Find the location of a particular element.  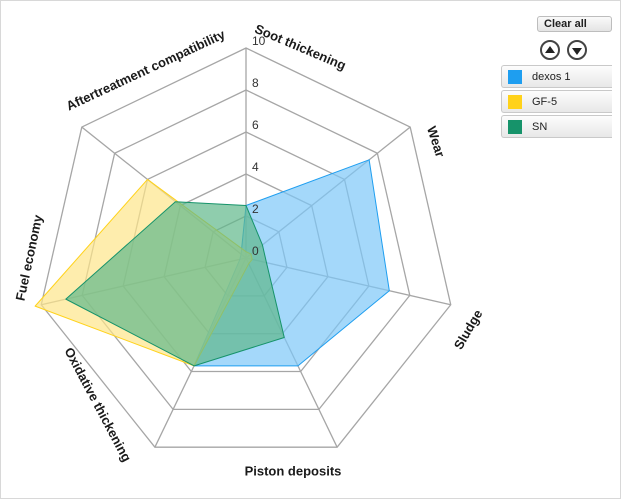

legend-label: dexos 1 is located at coordinates (551, 77).